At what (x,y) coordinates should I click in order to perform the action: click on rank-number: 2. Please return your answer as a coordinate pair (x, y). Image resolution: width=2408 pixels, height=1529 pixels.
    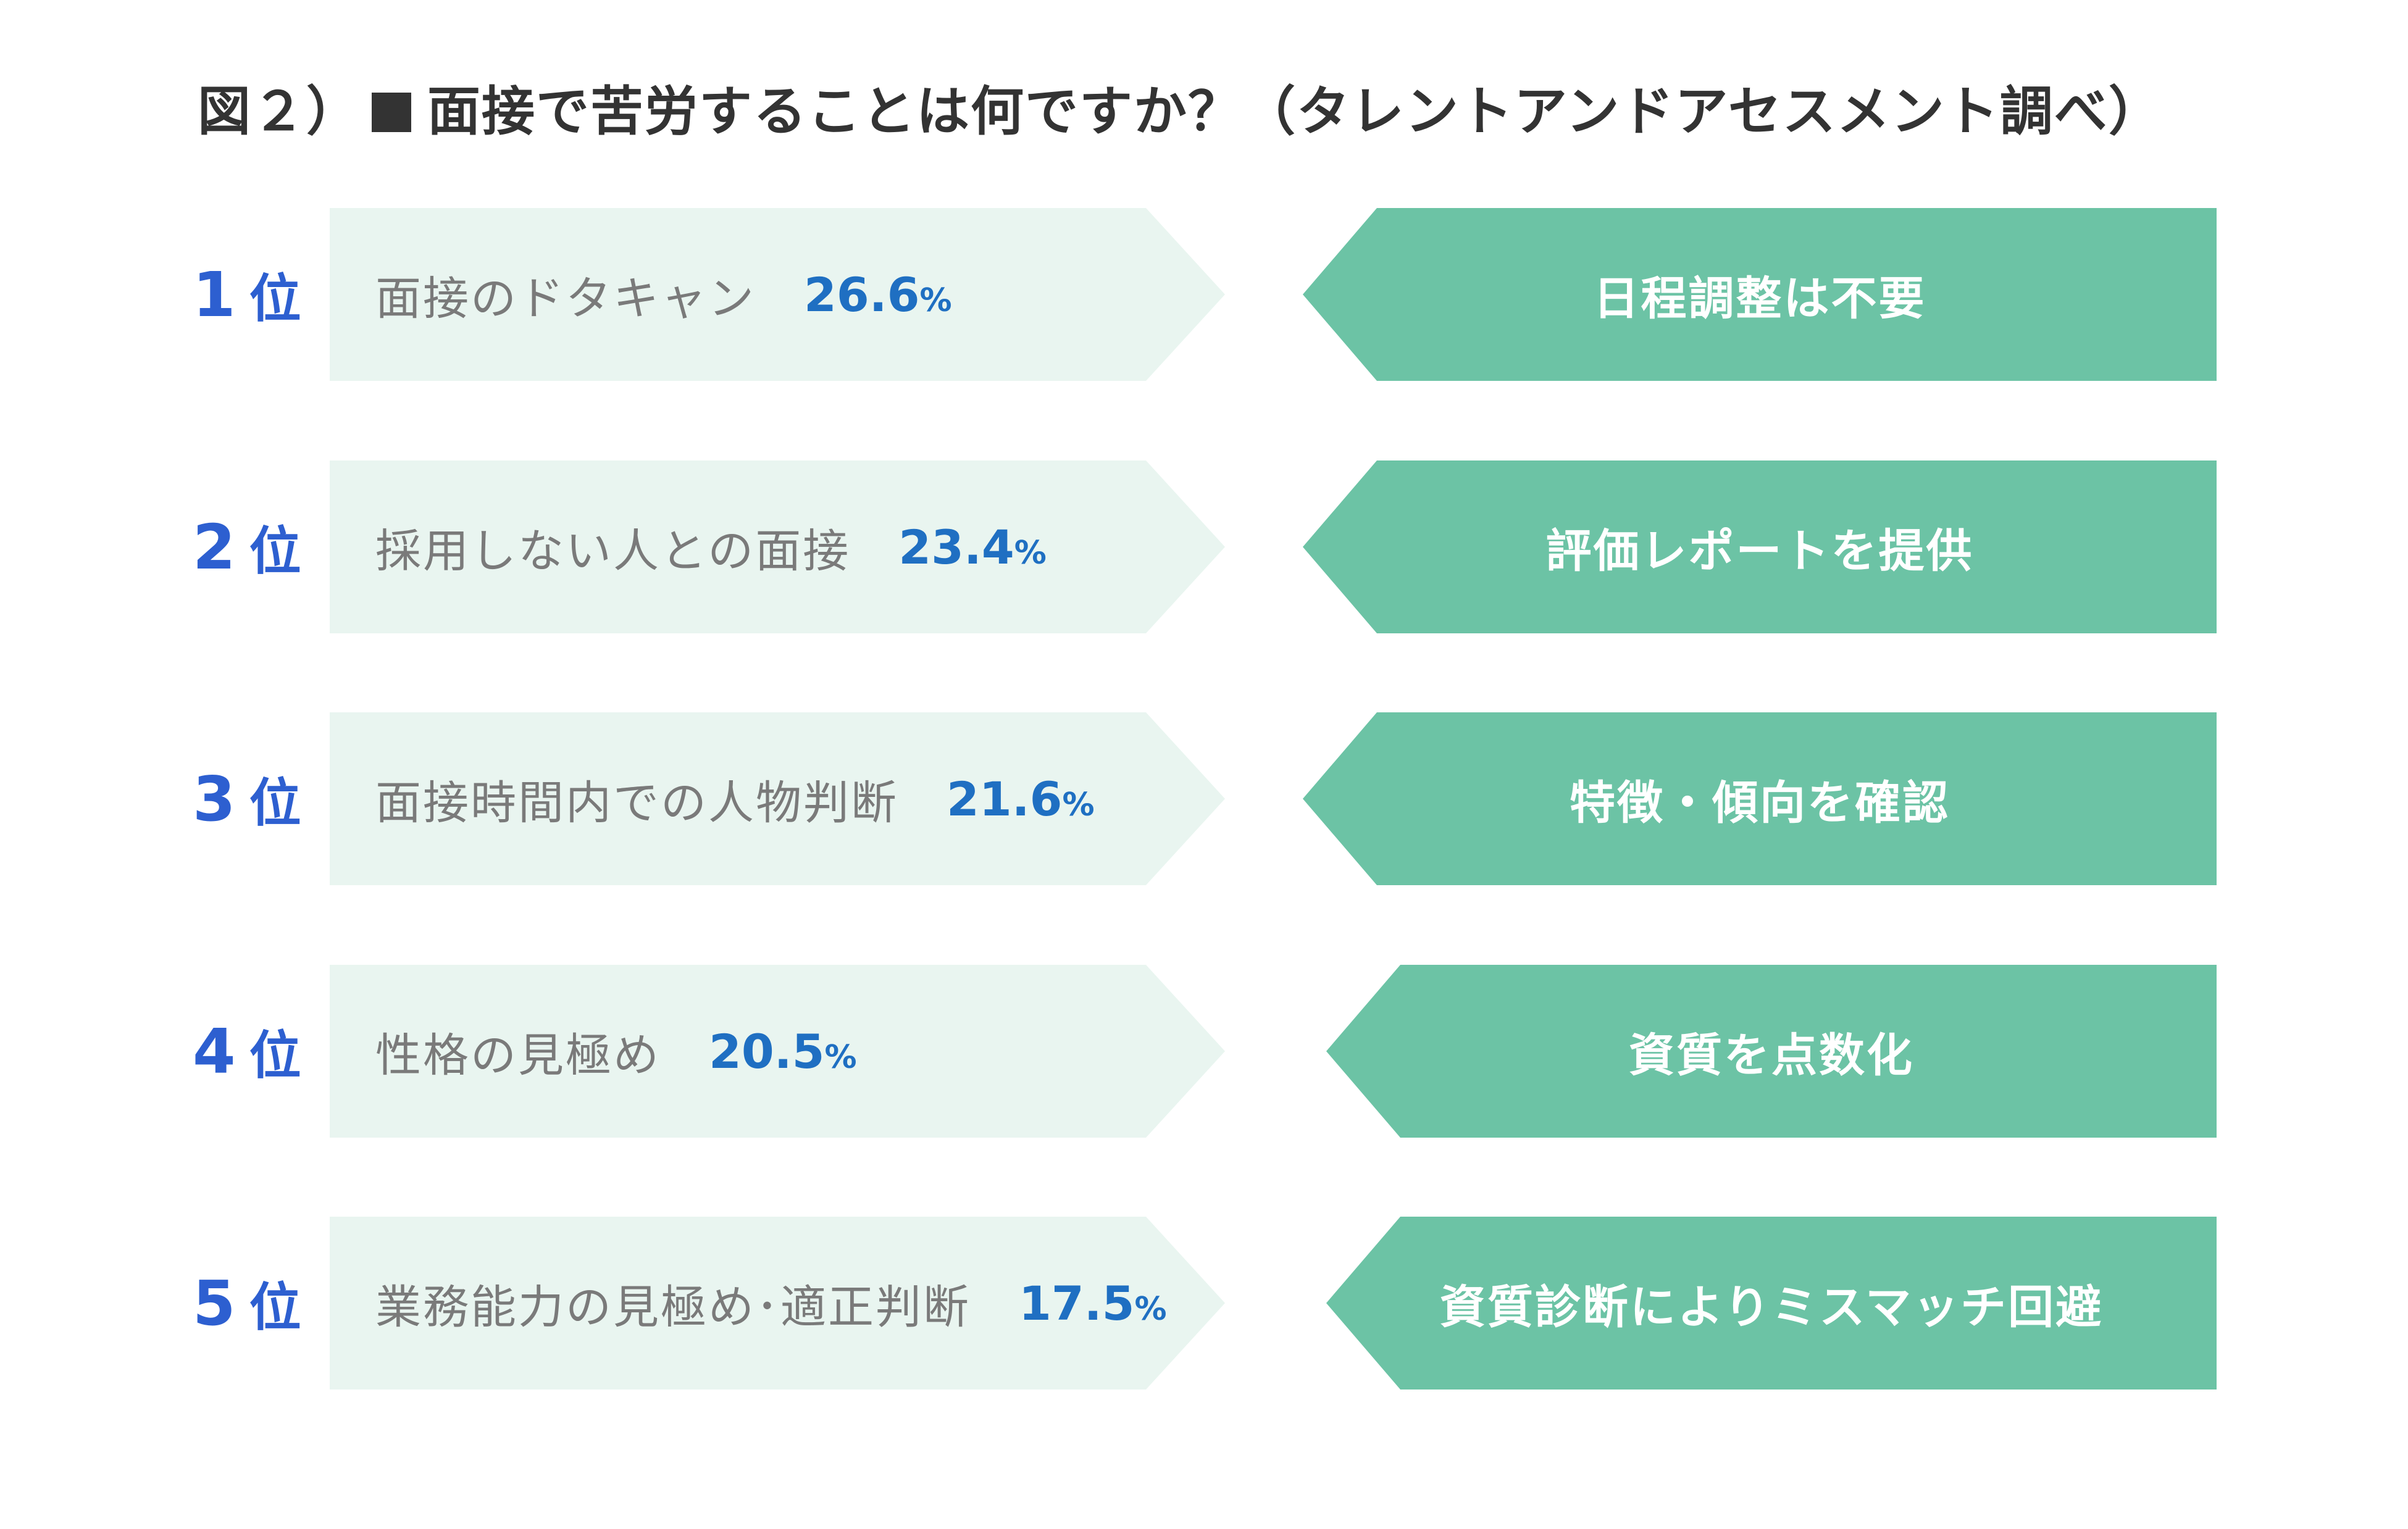
    Looking at the image, I should click on (214, 546).